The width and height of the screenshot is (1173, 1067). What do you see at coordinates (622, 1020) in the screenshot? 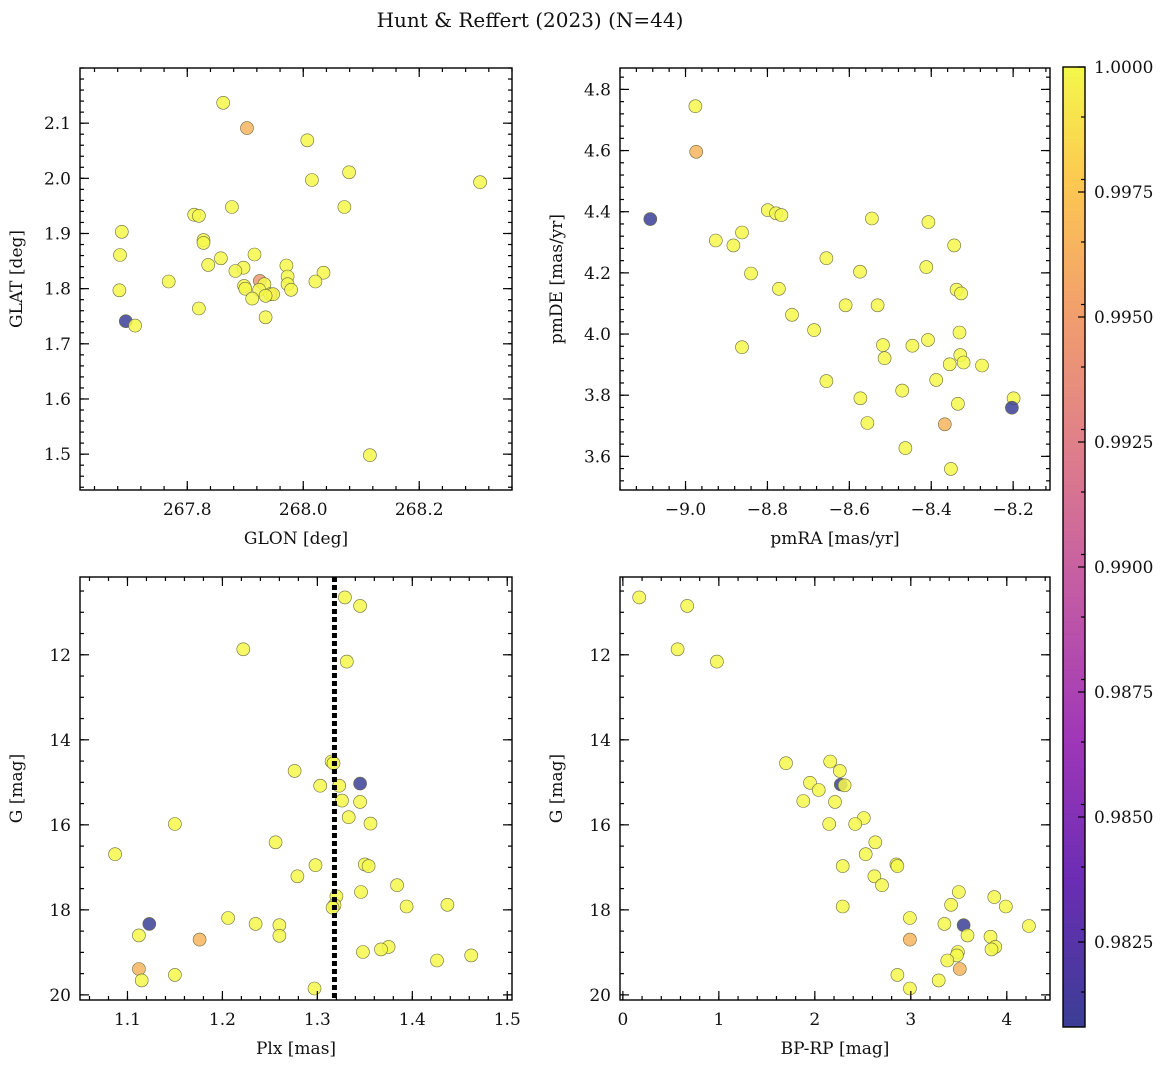
I see `x-tick-label: 0` at bounding box center [622, 1020].